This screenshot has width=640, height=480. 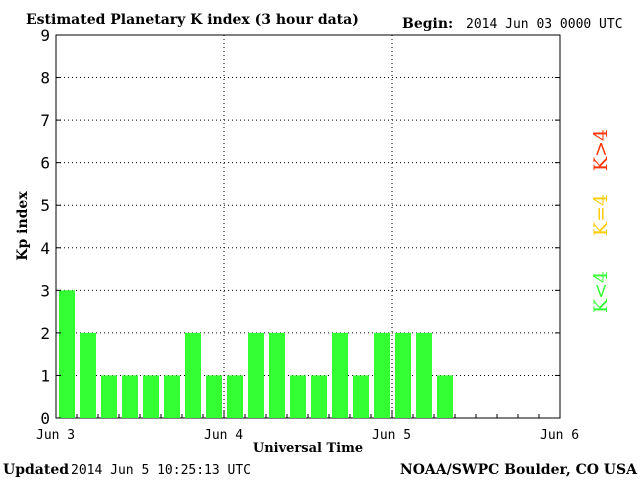 What do you see at coordinates (601, 215) in the screenshot?
I see `legend-item-moderate: K=4` at bounding box center [601, 215].